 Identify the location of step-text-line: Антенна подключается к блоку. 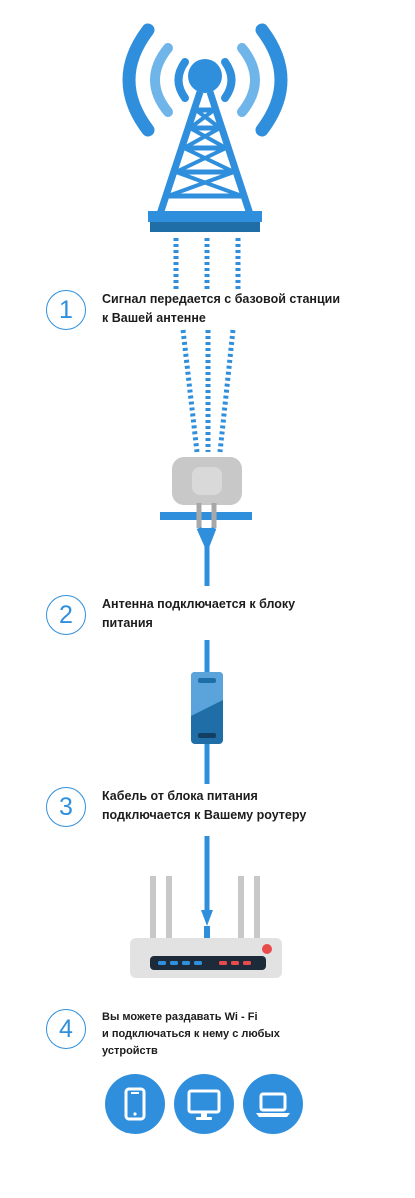
(199, 604).